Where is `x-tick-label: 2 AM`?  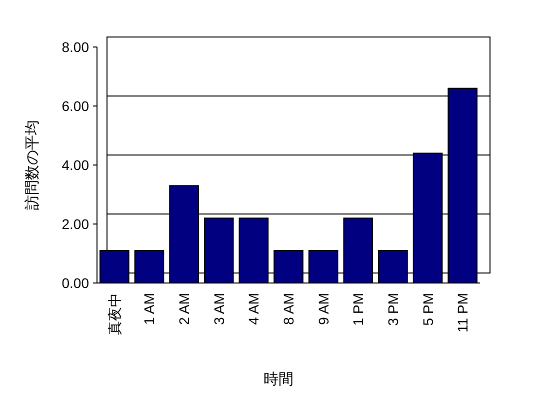 x-tick-label: 2 AM is located at coordinates (184, 309).